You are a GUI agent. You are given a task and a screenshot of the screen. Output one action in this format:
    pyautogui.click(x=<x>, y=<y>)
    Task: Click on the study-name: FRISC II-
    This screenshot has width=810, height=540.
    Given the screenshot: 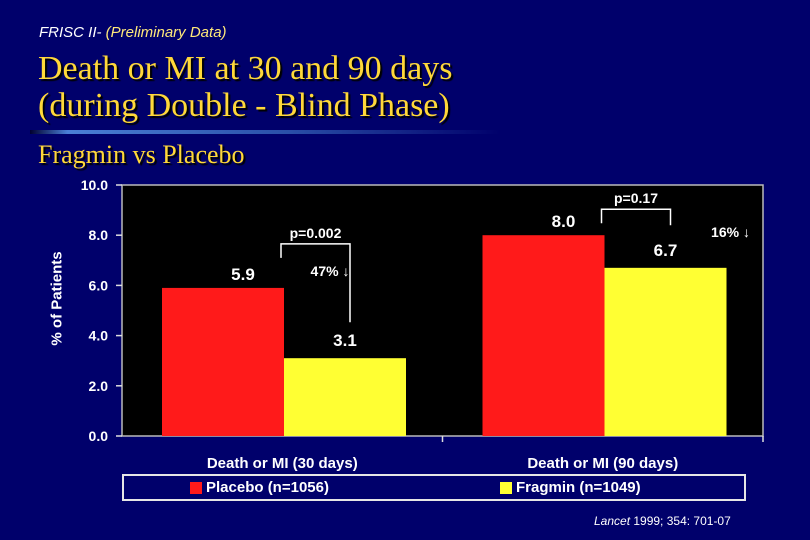 What is the action you would take?
    pyautogui.click(x=72, y=32)
    